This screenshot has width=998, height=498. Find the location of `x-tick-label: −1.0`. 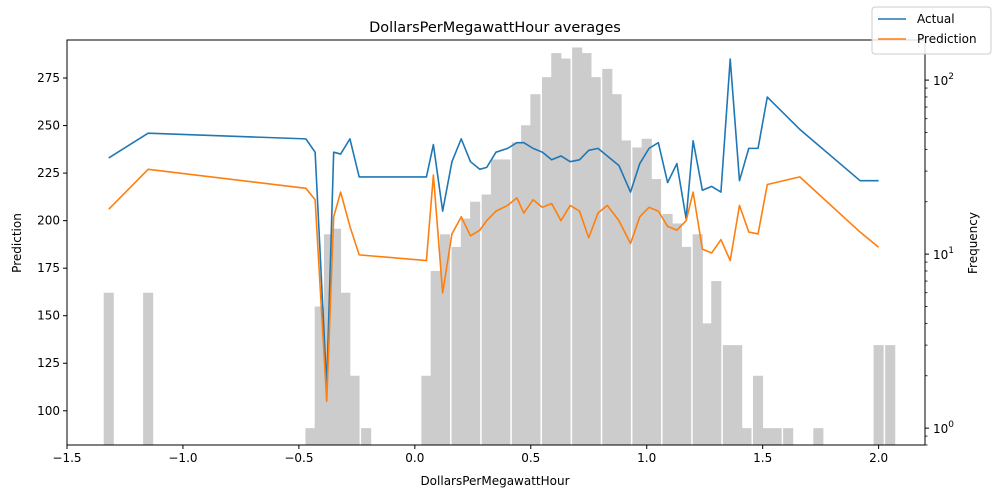

x-tick-label: −1.0 is located at coordinates (182, 458).